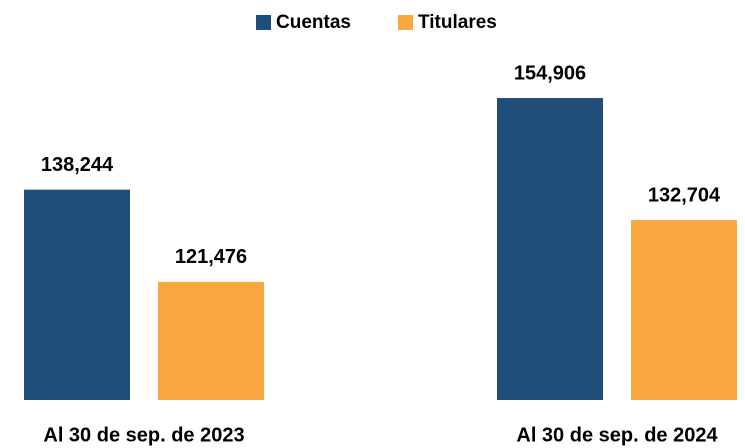 This screenshot has height=448, width=745. What do you see at coordinates (77, 165) in the screenshot?
I see `value-label: 138,244` at bounding box center [77, 165].